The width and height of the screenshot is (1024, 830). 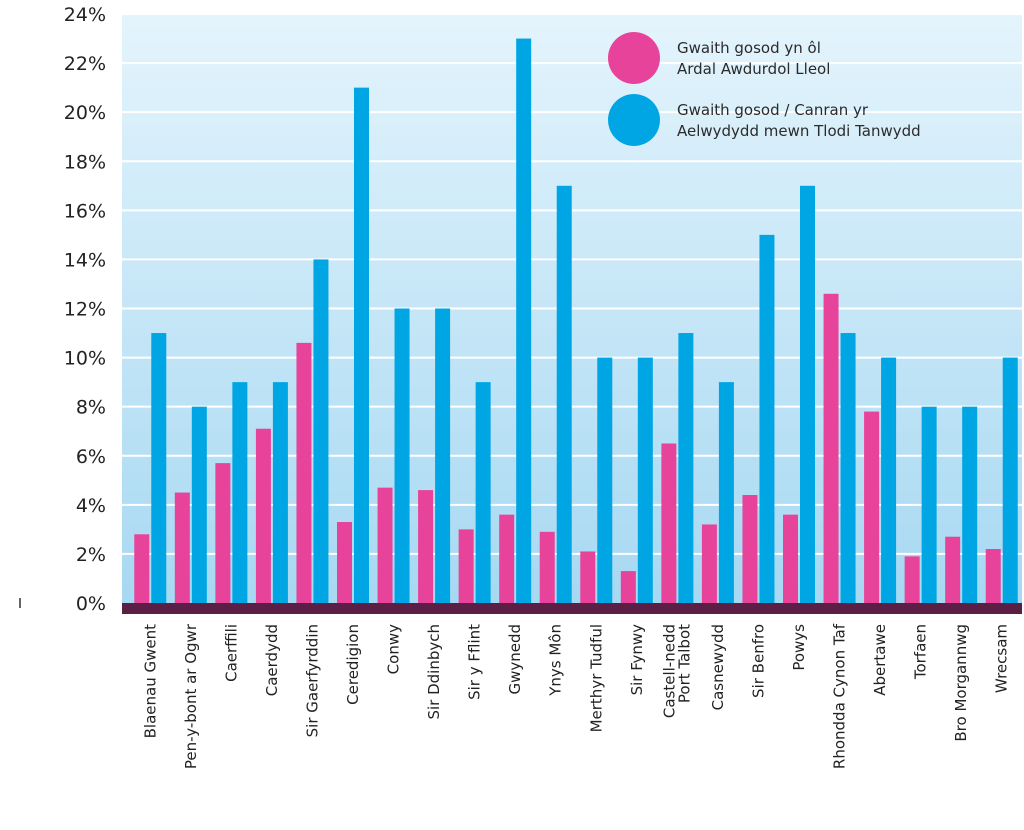 I want to click on x-category-label: Torfaen, so click(x=921, y=652).